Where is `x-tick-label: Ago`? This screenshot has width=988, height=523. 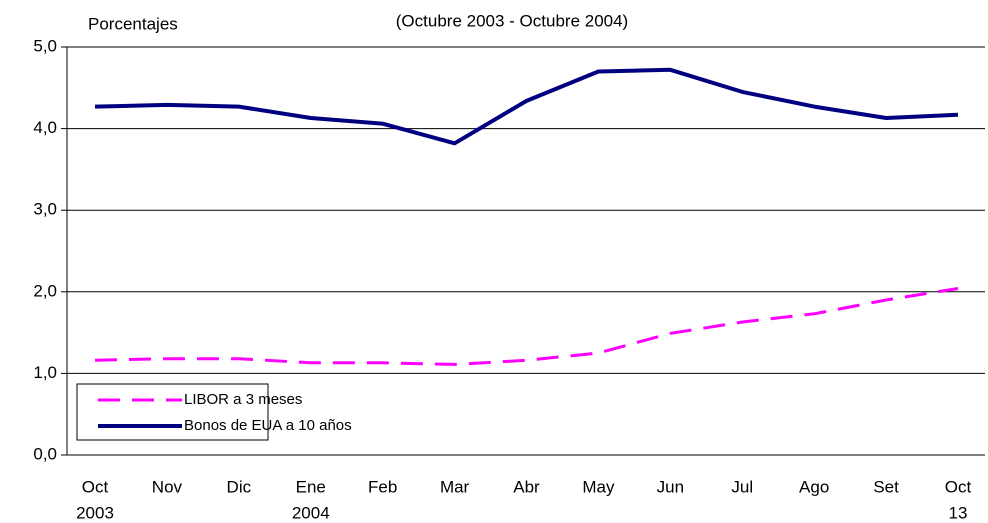 x-tick-label: Ago is located at coordinates (814, 486).